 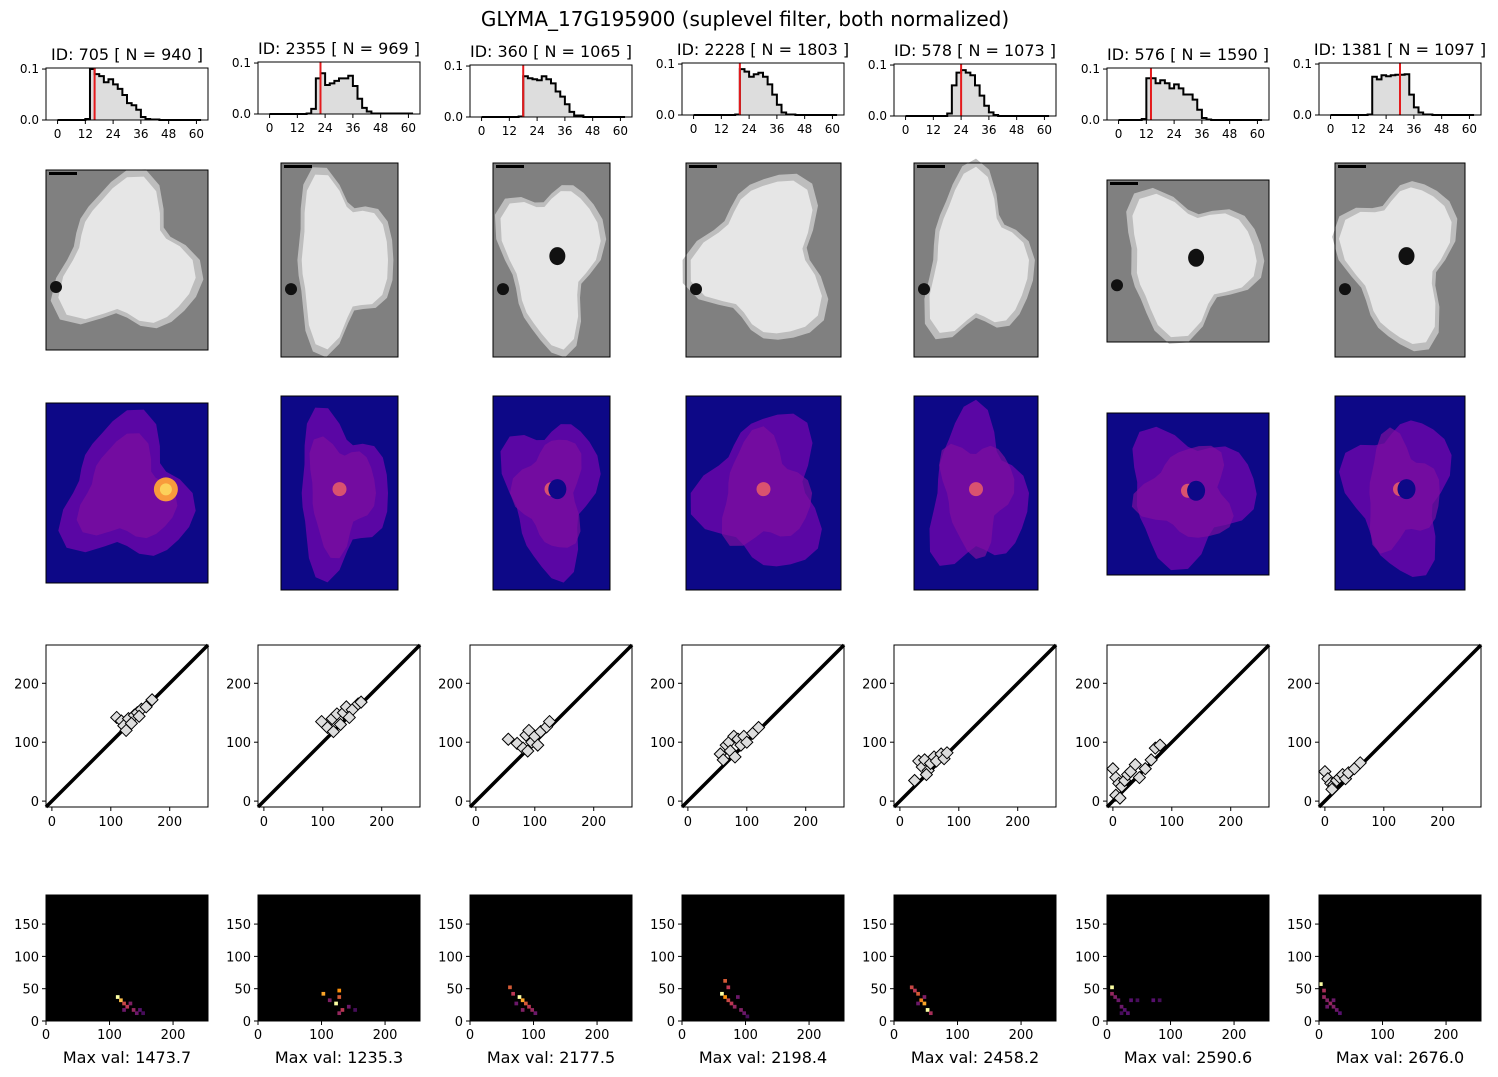 I want to click on heatmap-background, so click(x=1188, y=958).